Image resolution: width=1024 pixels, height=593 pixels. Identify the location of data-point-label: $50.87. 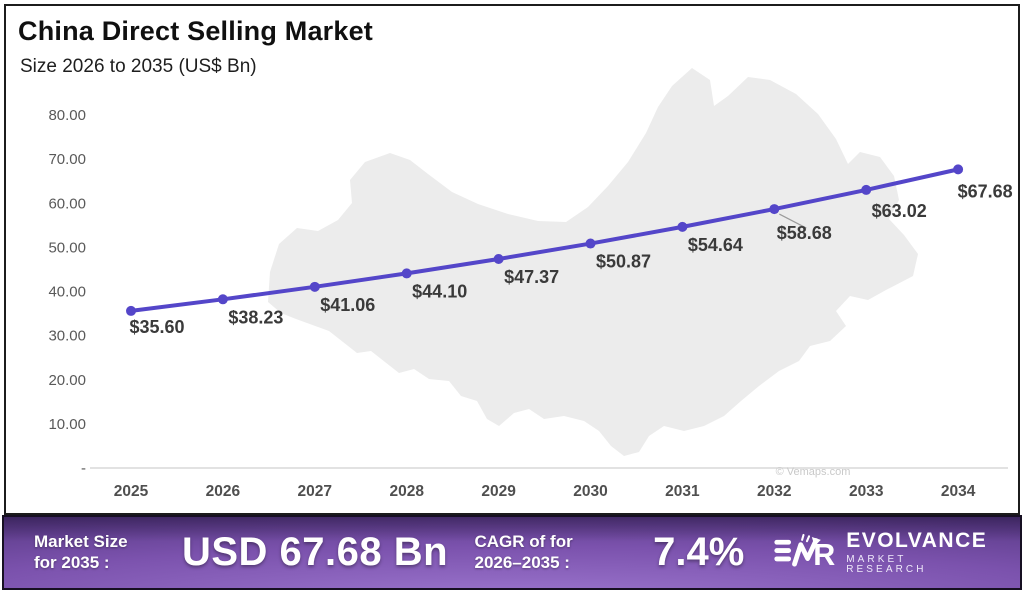
(623, 262).